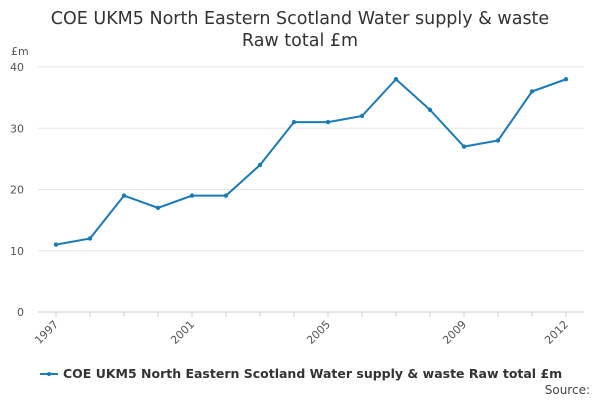  I want to click on data-point-2000, so click(158, 208).